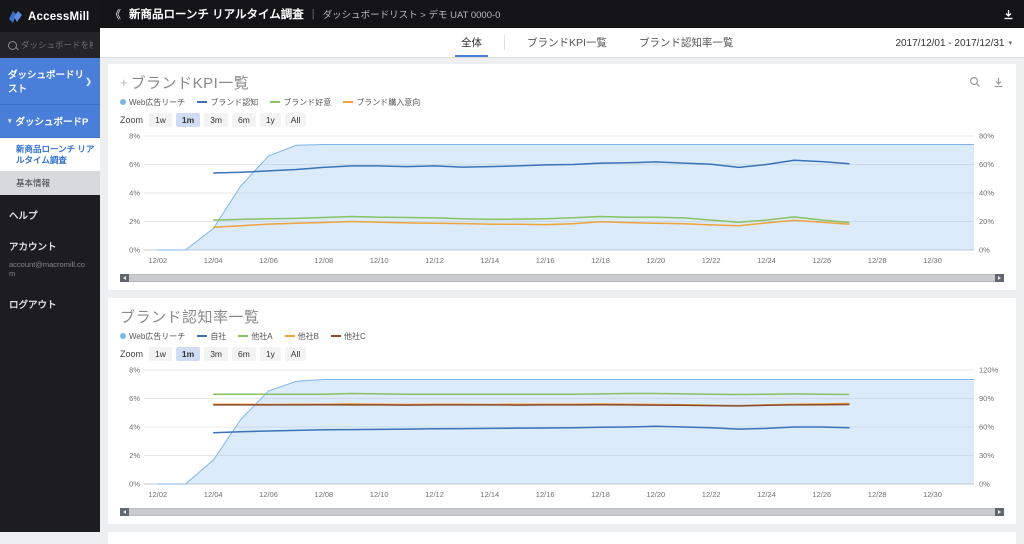 This screenshot has height=544, width=1024. What do you see at coordinates (323, 260) in the screenshot?
I see `x-axis-tick: 12/08` at bounding box center [323, 260].